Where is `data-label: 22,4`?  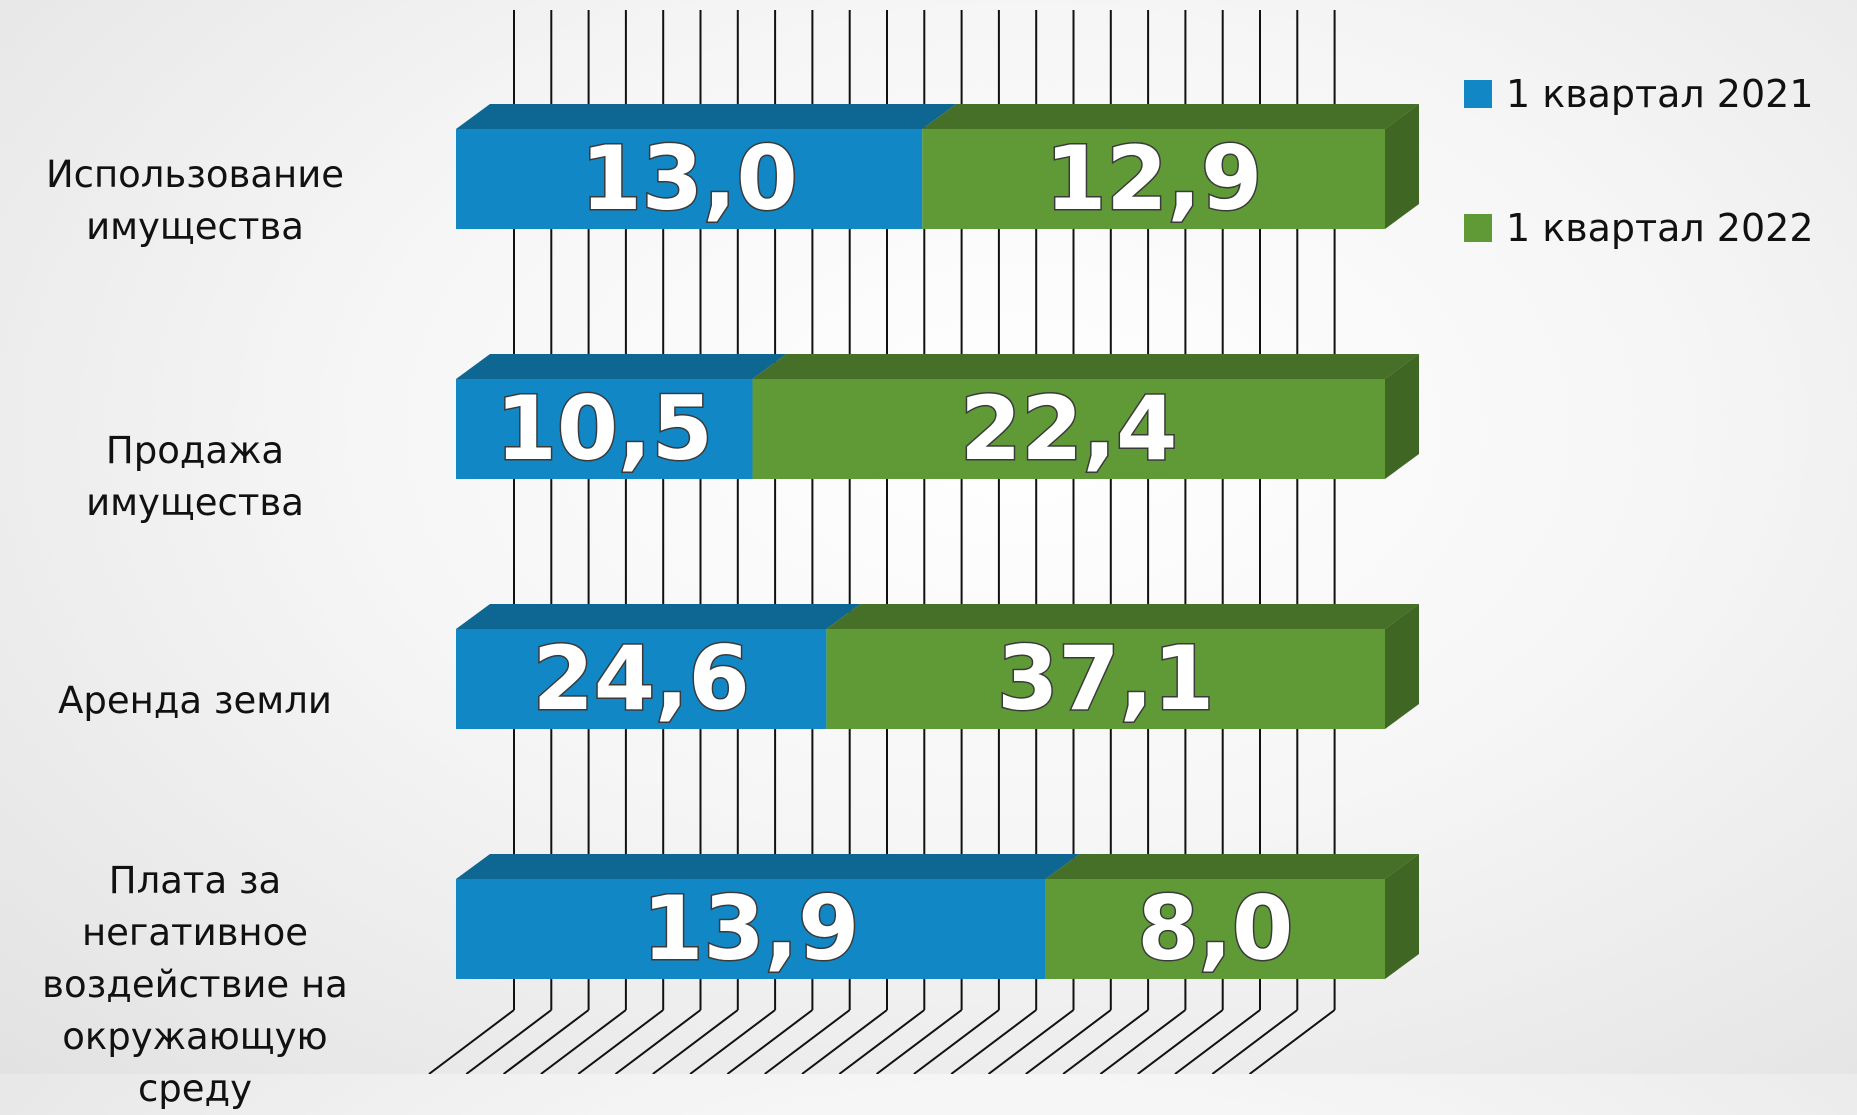
data-label: 22,4 is located at coordinates (1068, 428).